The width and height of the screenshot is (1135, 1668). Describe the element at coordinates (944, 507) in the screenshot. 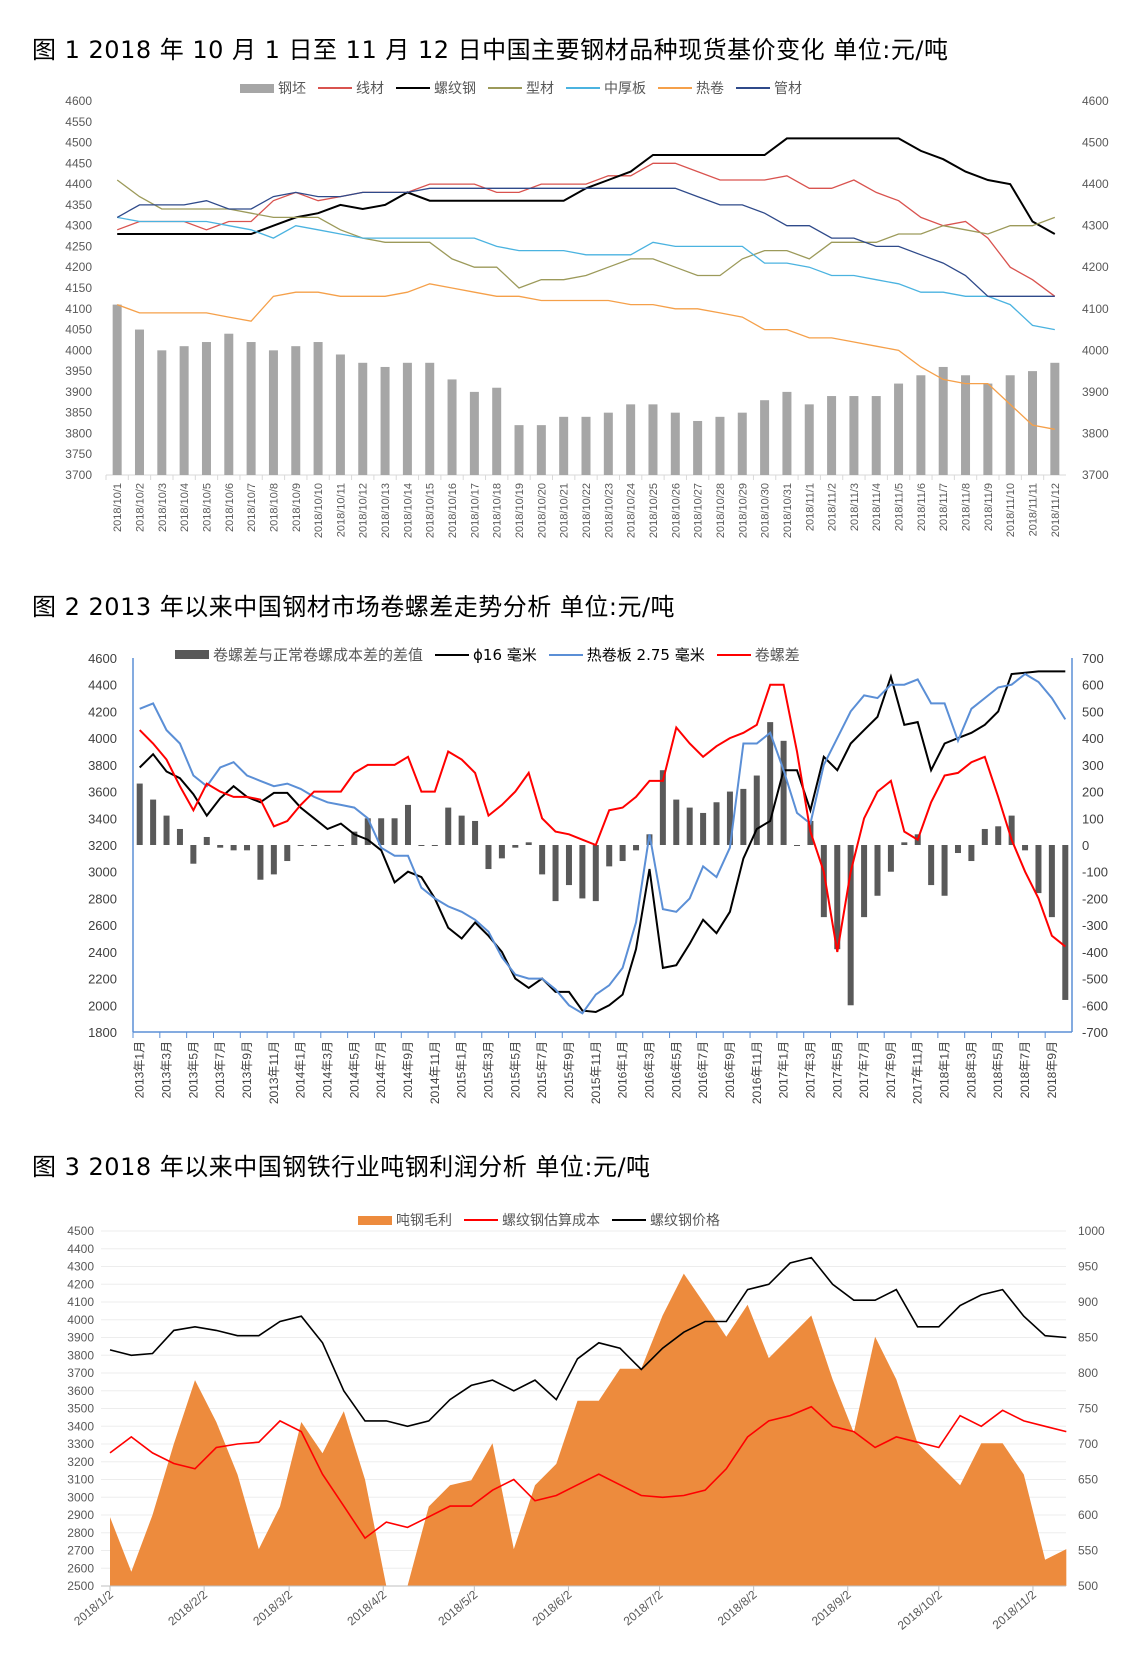

I see `x-tick-label: 2018/11/7` at that location.